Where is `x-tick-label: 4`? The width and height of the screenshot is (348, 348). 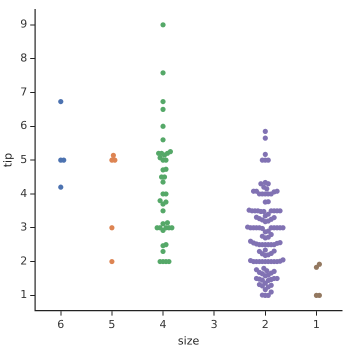 x-tick-label: 4 is located at coordinates (163, 325).